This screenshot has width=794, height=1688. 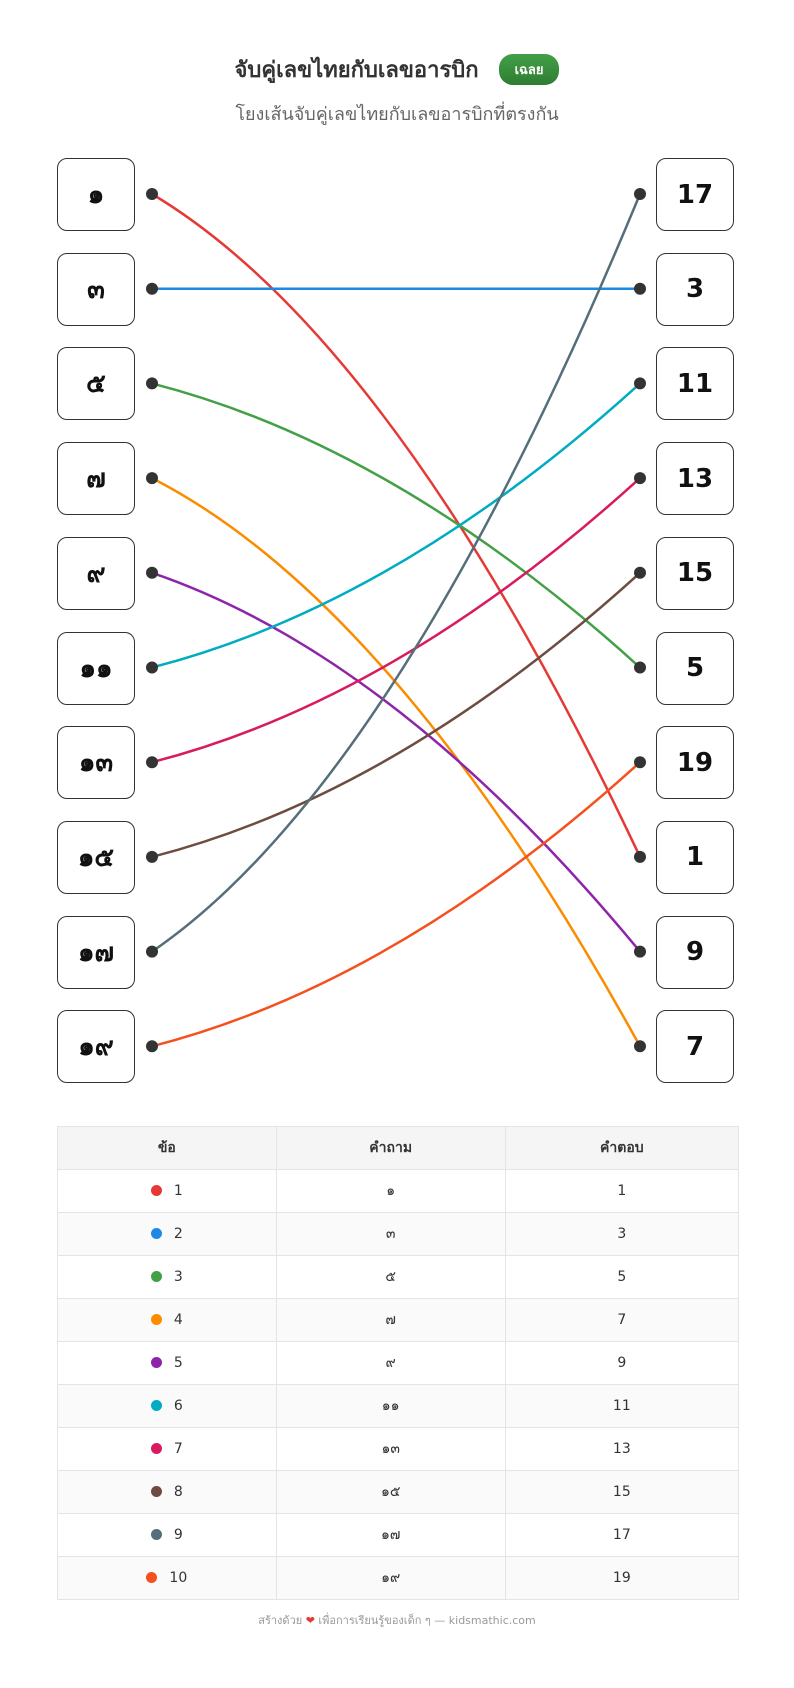 I want to click on table-row: 6 ๑๑ 11, so click(x=398, y=1406).